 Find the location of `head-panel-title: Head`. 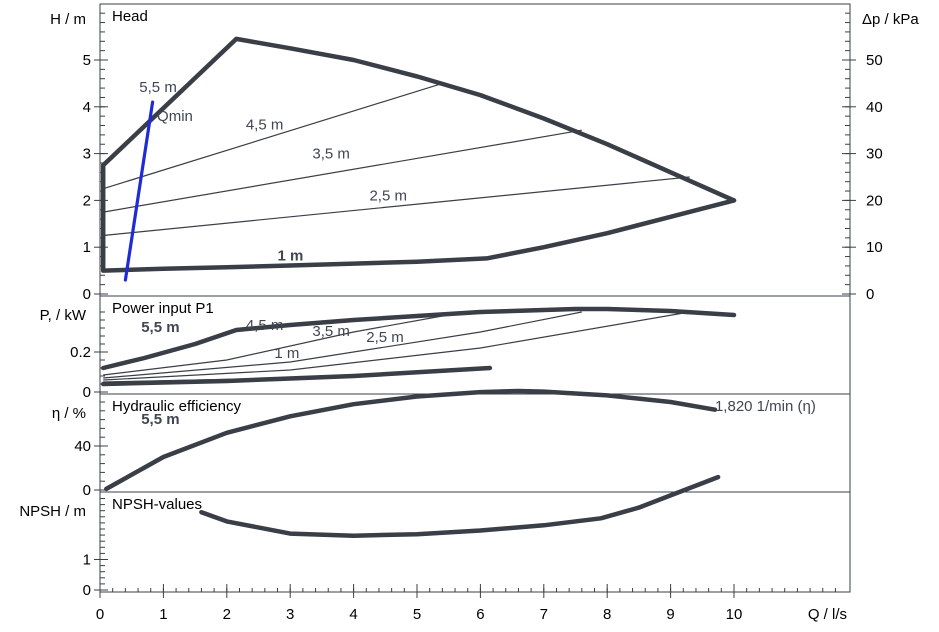

head-panel-title: Head is located at coordinates (130, 16).